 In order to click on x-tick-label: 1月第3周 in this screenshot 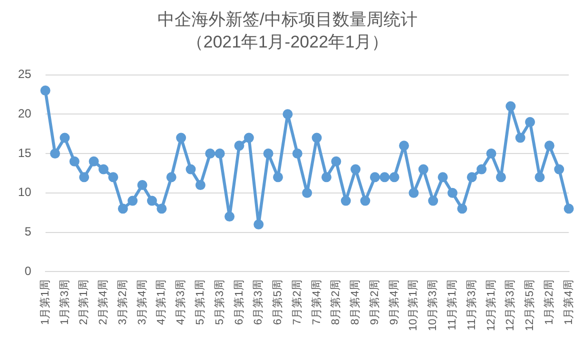, I will do `click(64, 302)`.